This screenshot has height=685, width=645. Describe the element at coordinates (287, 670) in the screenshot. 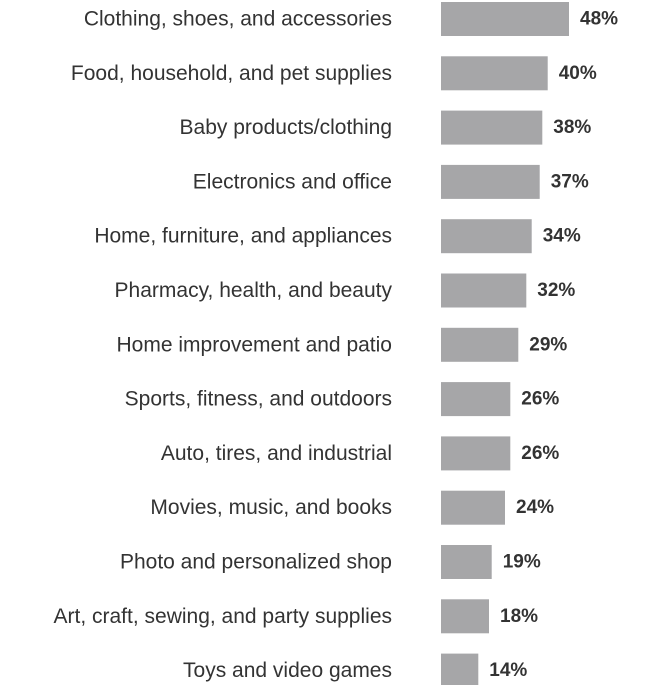

I see `category-label: Toys and video games` at that location.